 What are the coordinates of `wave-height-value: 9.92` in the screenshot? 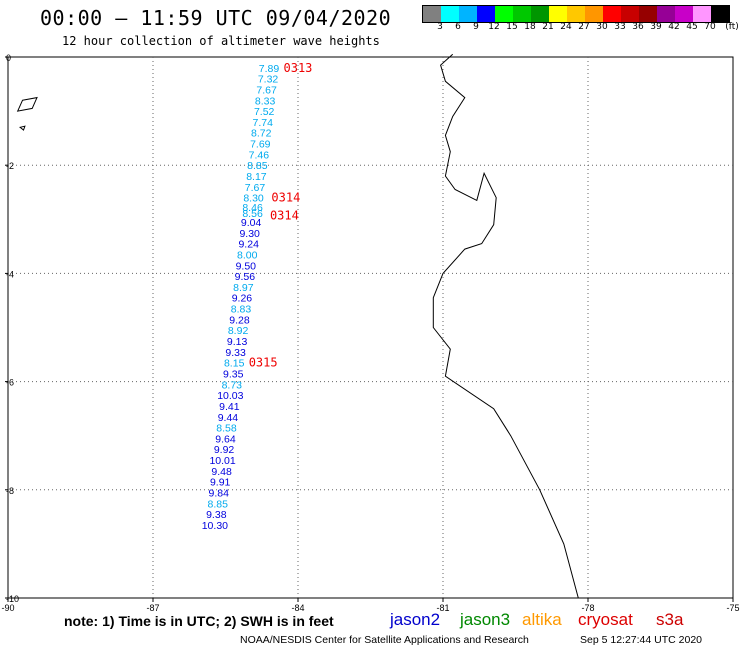 It's located at (224, 450).